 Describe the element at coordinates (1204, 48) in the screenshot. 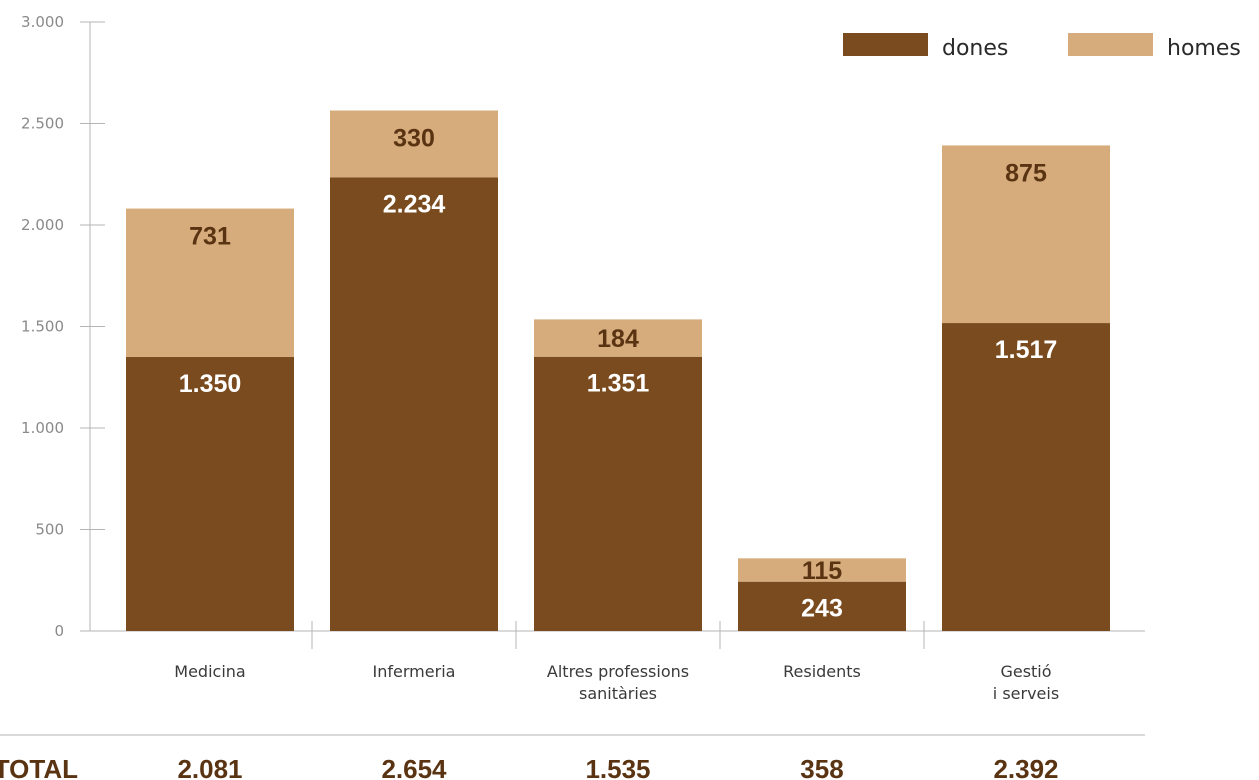

I see `legend-label-homes: homes` at that location.